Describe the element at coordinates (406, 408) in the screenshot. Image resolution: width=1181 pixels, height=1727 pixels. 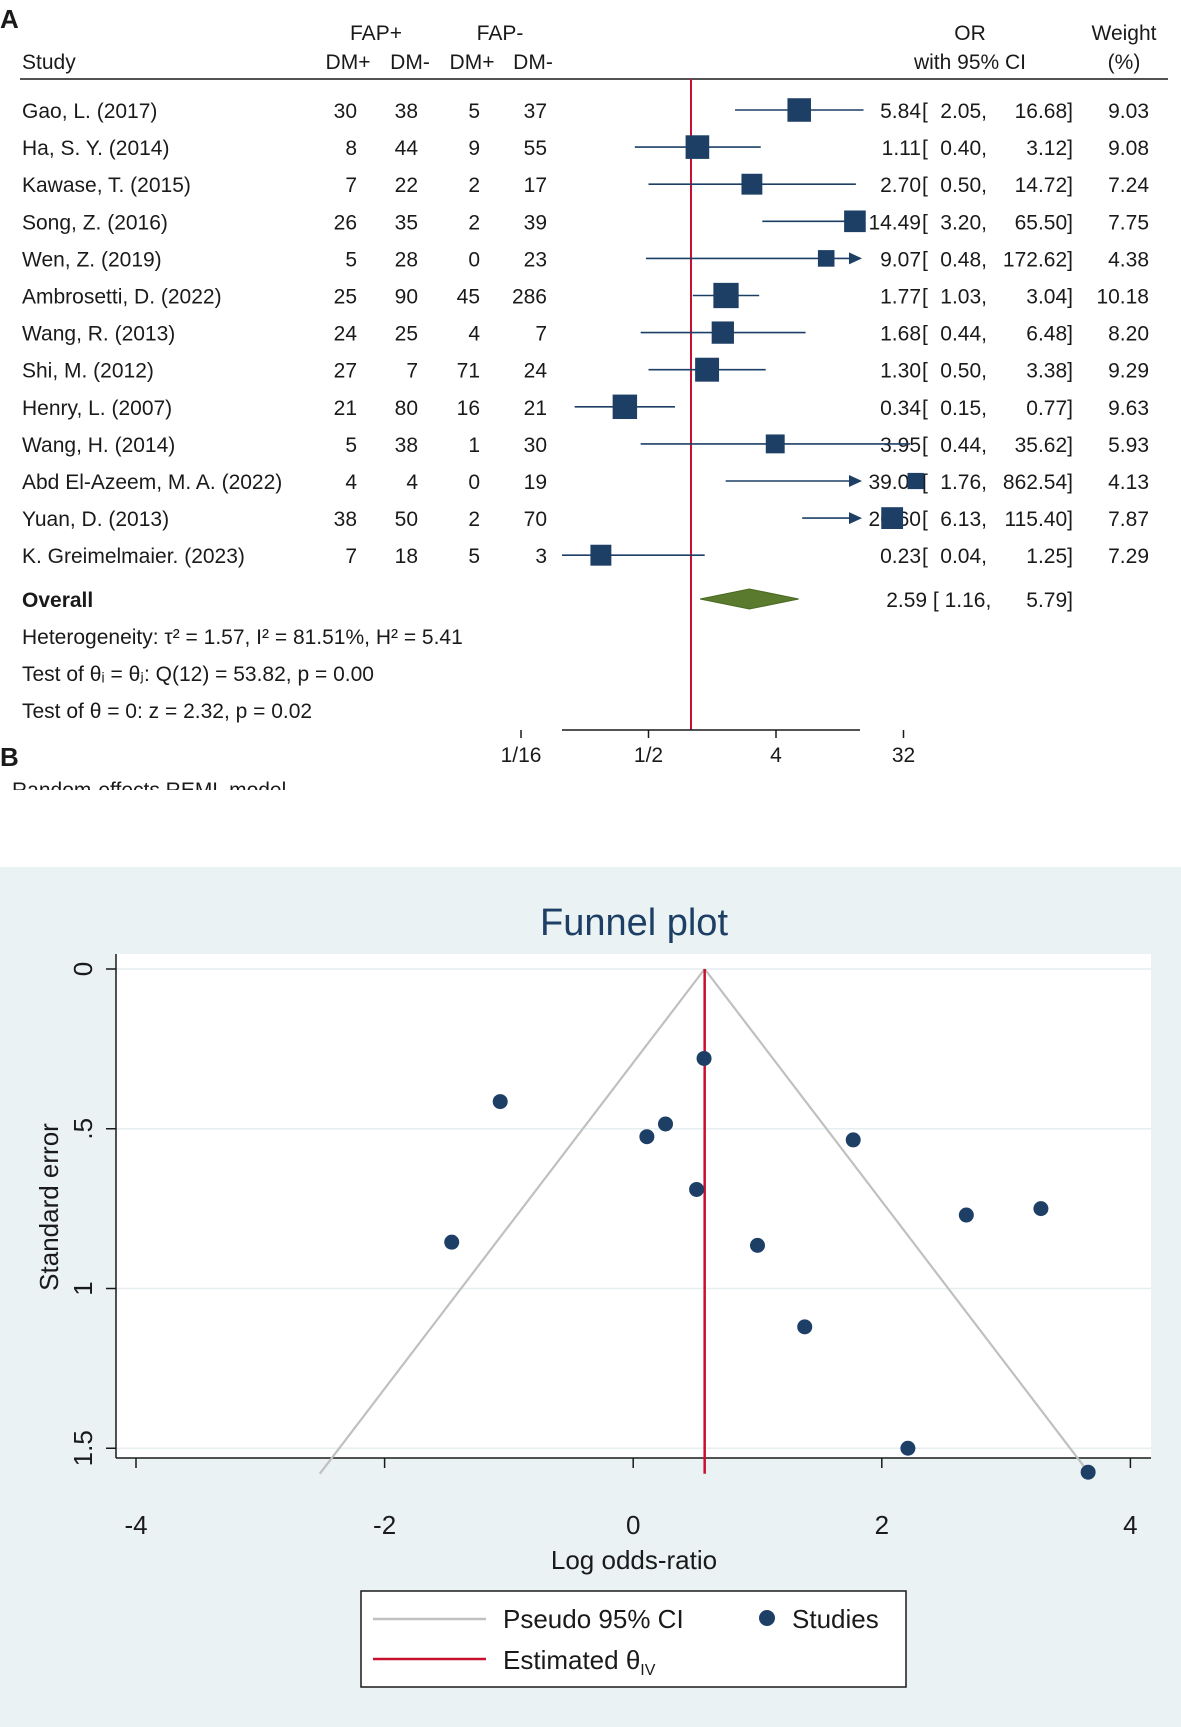
I see `count-fap-pos-dm-neg: 80` at that location.